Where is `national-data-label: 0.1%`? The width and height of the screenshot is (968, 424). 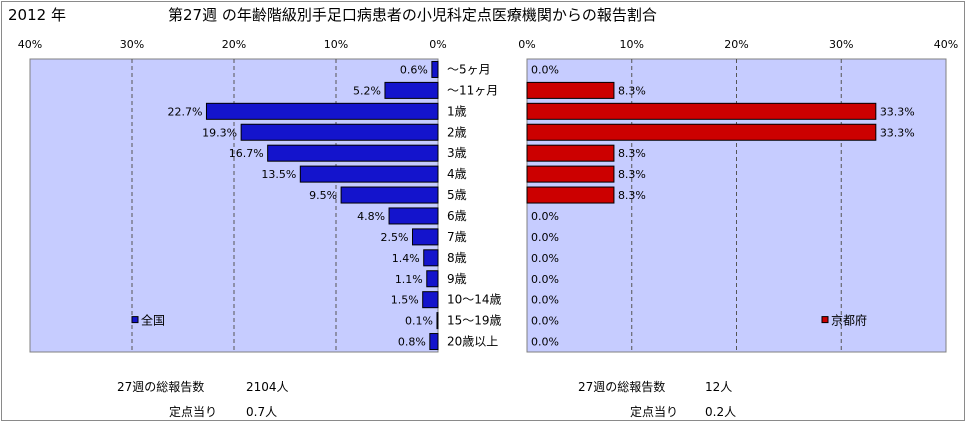 national-data-label: 0.1% is located at coordinates (419, 321).